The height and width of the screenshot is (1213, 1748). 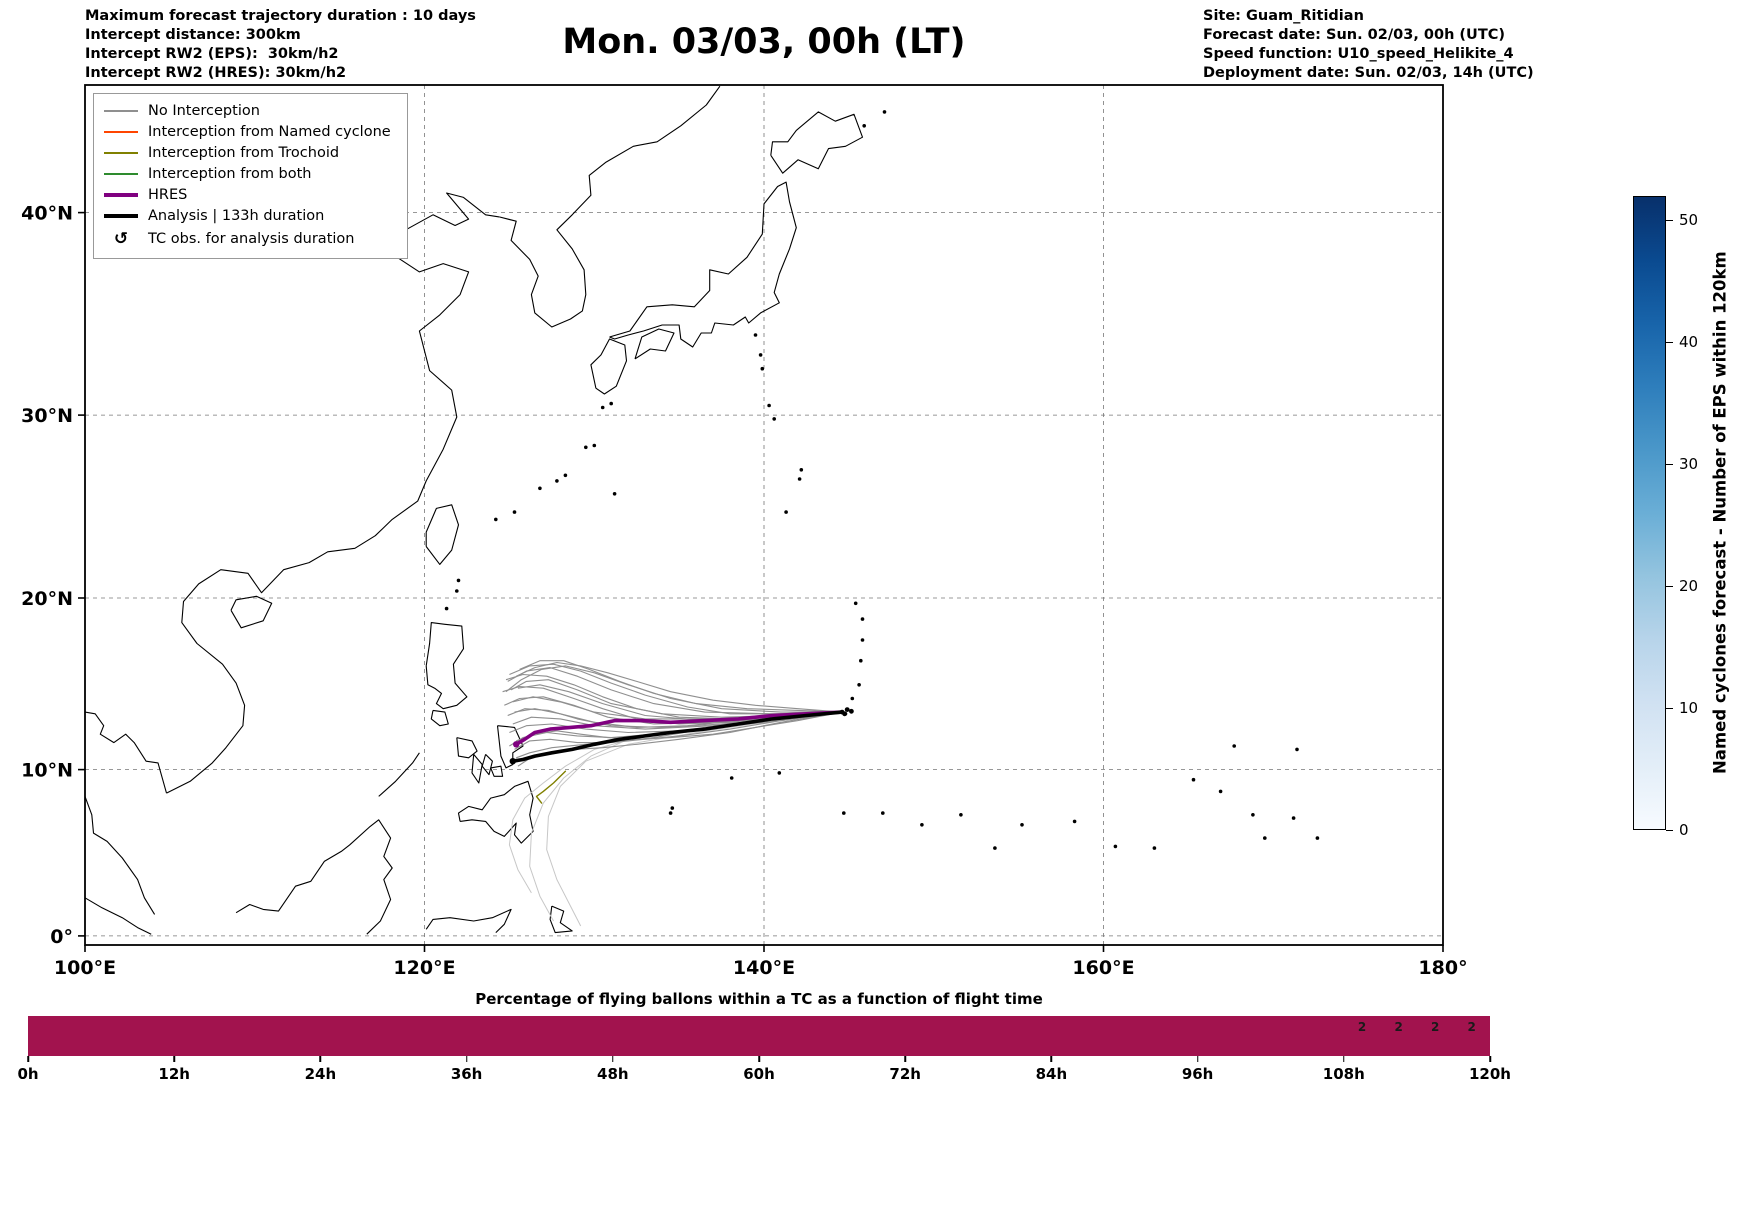 I want to click on flight-time-bar-chart: 0h 12h 24h 36h 48h 60h 72h 84h 96h 108h 120h 2 2 2 2, so click(x=764, y=1049).